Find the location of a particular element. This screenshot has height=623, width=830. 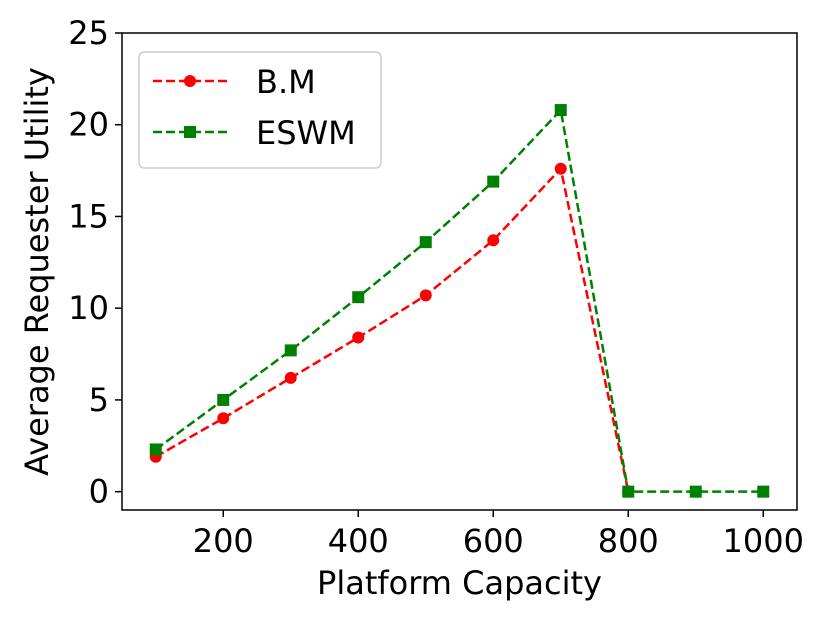

y-tick-label: 10 is located at coordinates (88, 308).